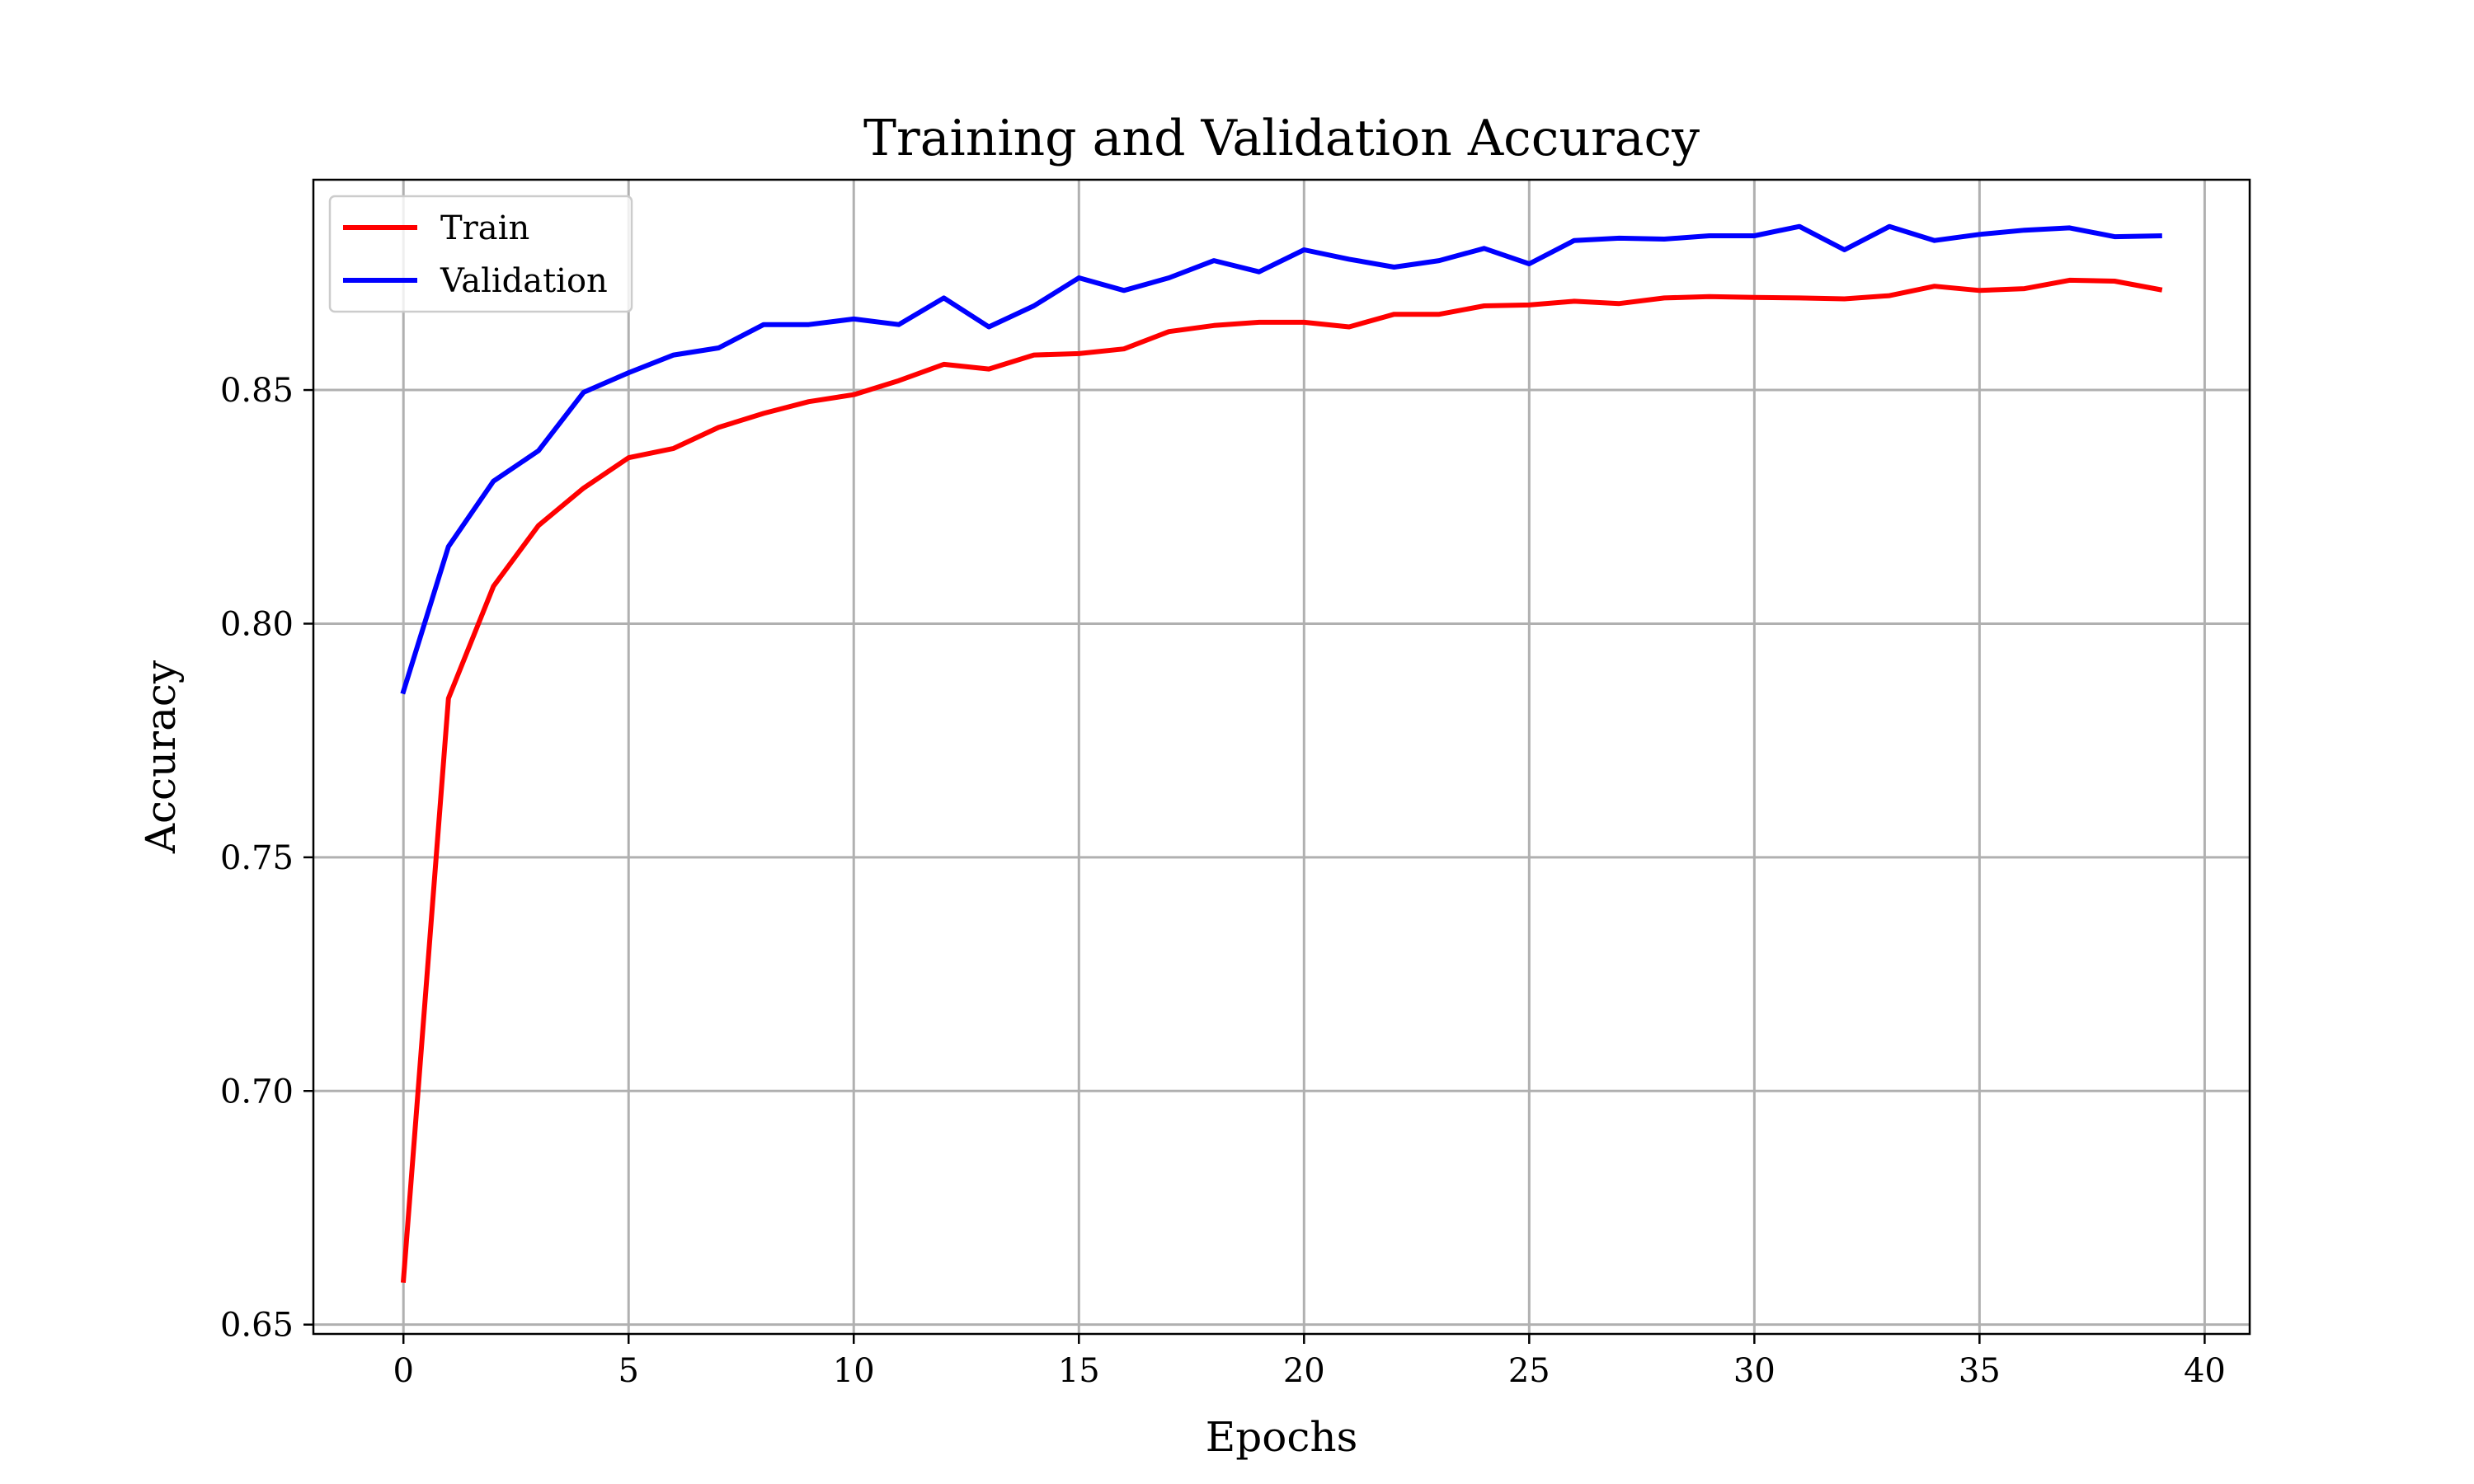 The width and height of the screenshot is (2474, 1484). I want to click on x-axis-label: Epochs, so click(1281, 1437).